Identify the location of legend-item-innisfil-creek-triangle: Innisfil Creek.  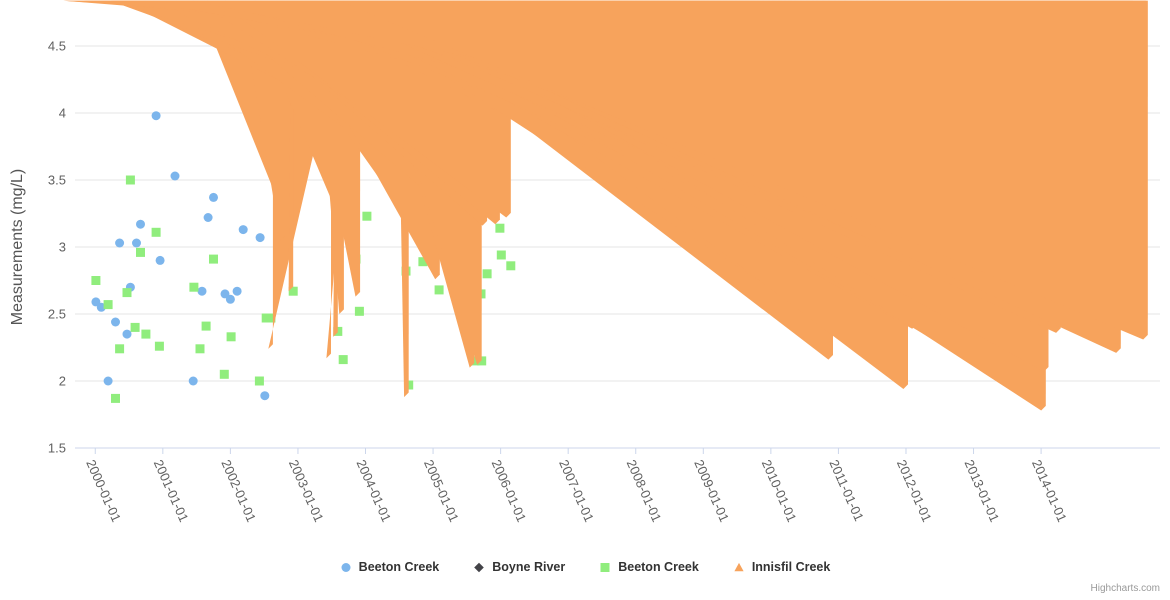
(782, 567).